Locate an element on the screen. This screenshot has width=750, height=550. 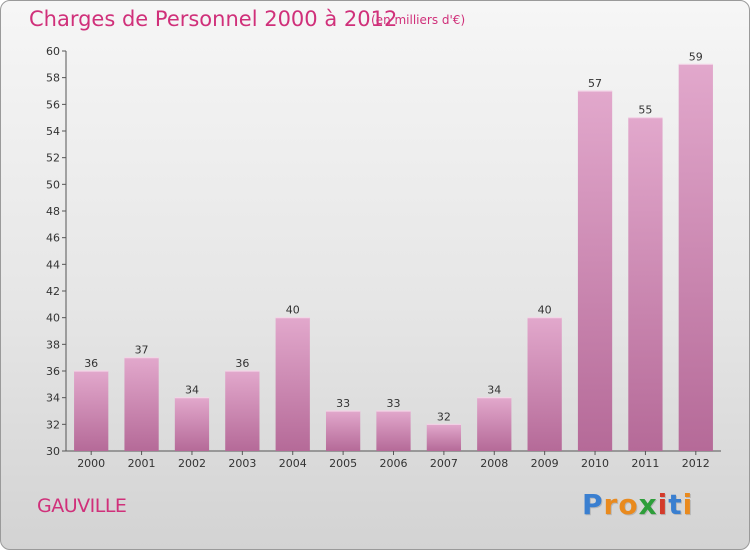
value-label: 32 is located at coordinates (444, 416).